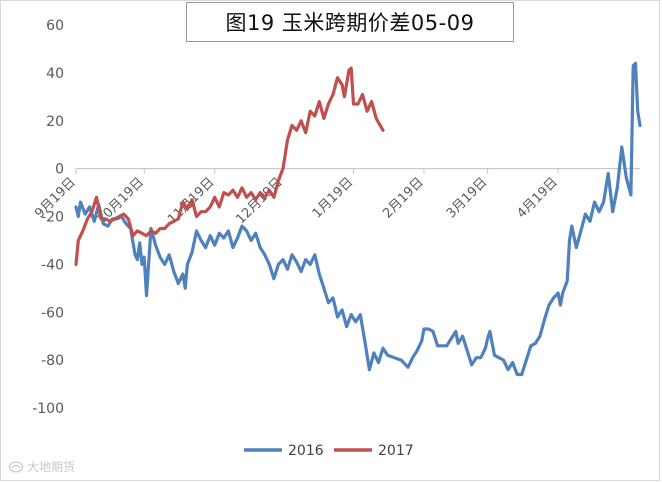 Image resolution: width=662 pixels, height=483 pixels. What do you see at coordinates (333, 198) in the screenshot?
I see `x-tick-label: 1月19日` at bounding box center [333, 198].